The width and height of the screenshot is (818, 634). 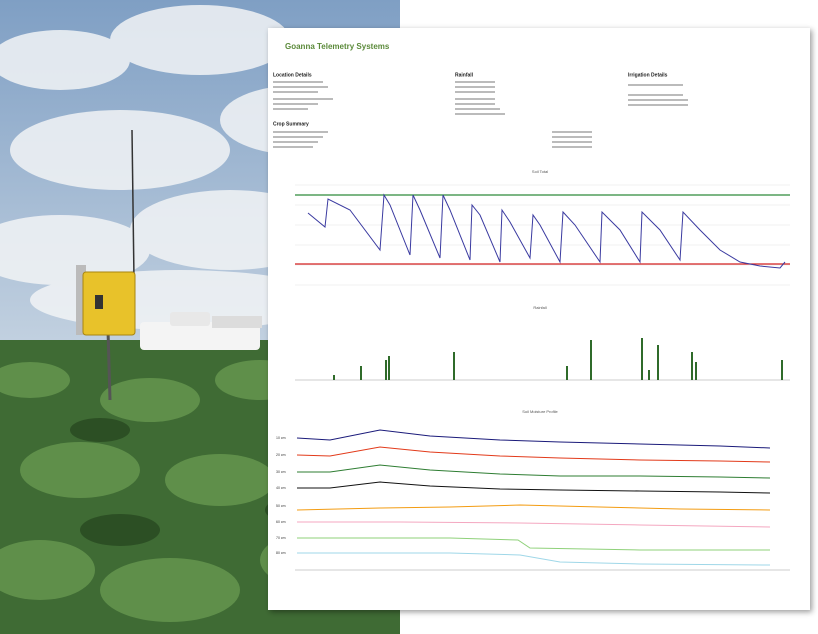 I want to click on depth-label: 20 cm, so click(x=281, y=455).